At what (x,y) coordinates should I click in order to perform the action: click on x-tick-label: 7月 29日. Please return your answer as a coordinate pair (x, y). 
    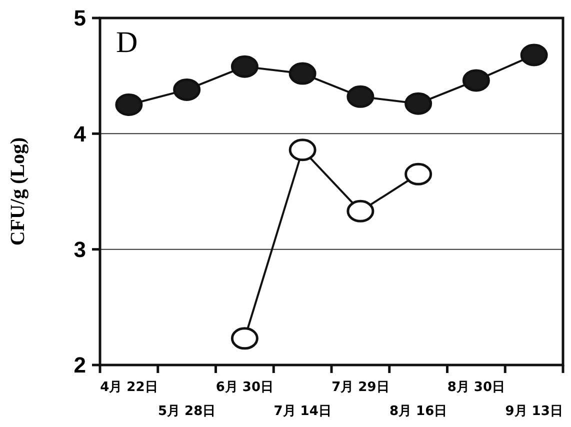
    Looking at the image, I should click on (361, 387).